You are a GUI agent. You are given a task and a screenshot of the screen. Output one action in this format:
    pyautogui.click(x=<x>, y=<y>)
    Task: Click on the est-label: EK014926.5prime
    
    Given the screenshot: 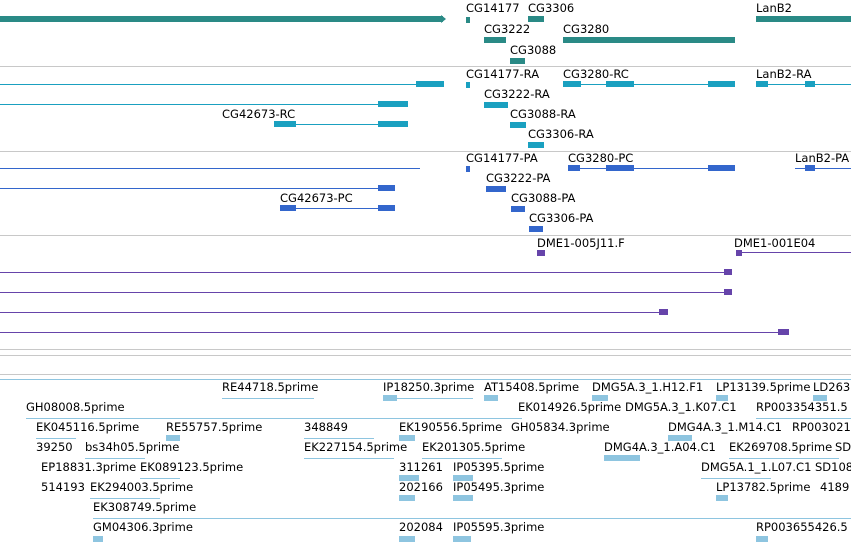 What is the action you would take?
    pyautogui.click(x=570, y=407)
    